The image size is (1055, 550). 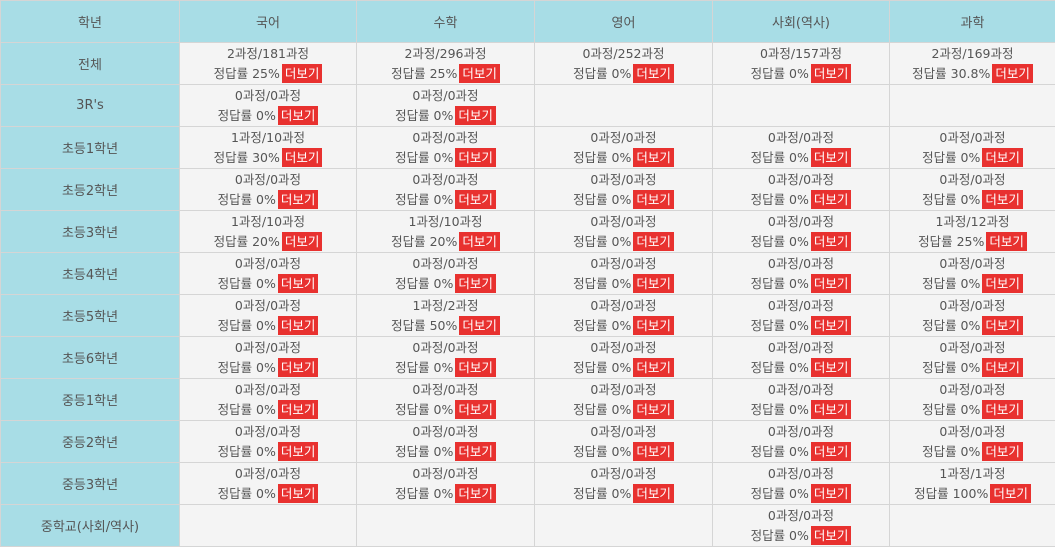 What do you see at coordinates (801, 21) in the screenshot?
I see `header-social-history: 사회(역사)` at bounding box center [801, 21].